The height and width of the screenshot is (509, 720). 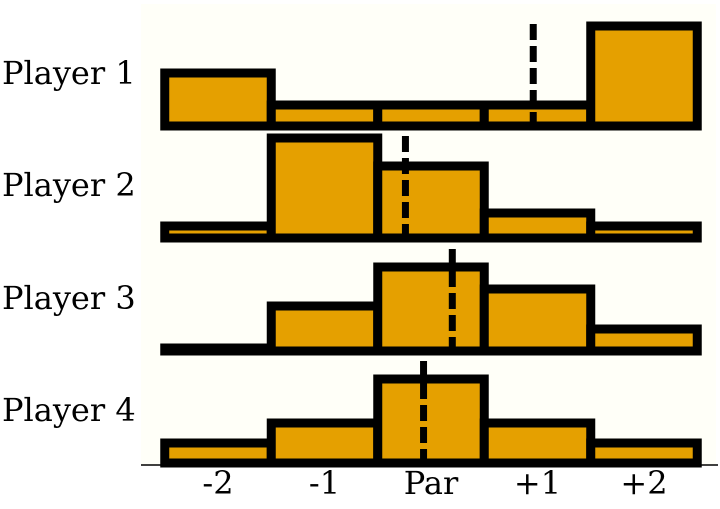 What do you see at coordinates (537, 483) in the screenshot?
I see `x-tick-label-4: +1` at bounding box center [537, 483].